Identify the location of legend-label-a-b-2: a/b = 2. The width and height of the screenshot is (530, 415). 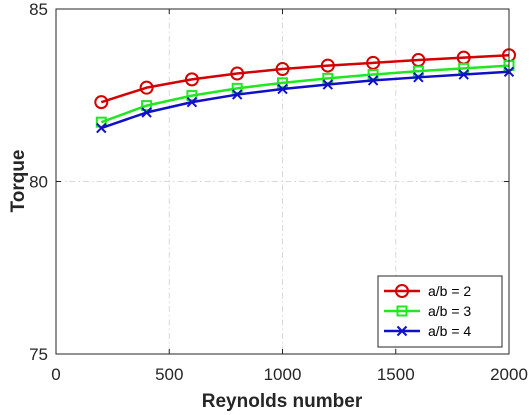
(449, 291).